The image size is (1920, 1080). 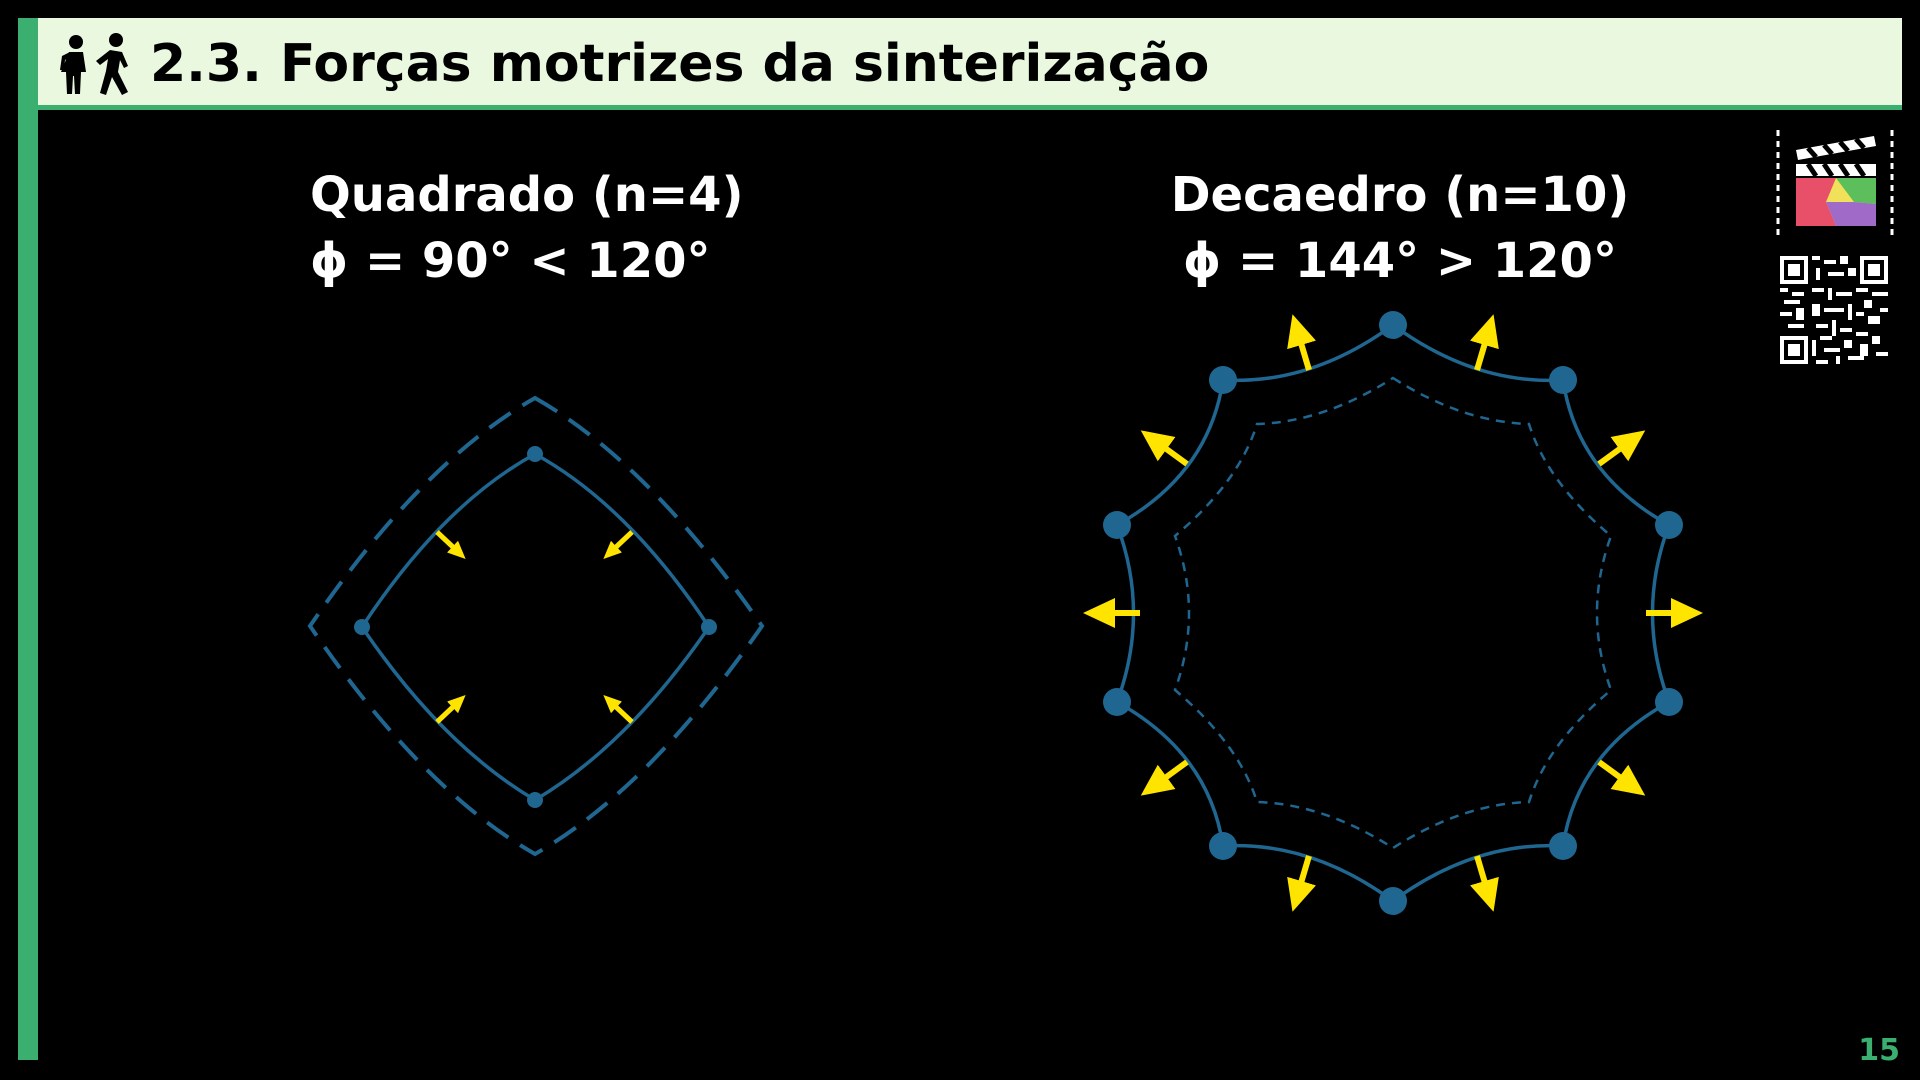 I want to click on square-outer-dashed-boundary, so click(x=536, y=626).